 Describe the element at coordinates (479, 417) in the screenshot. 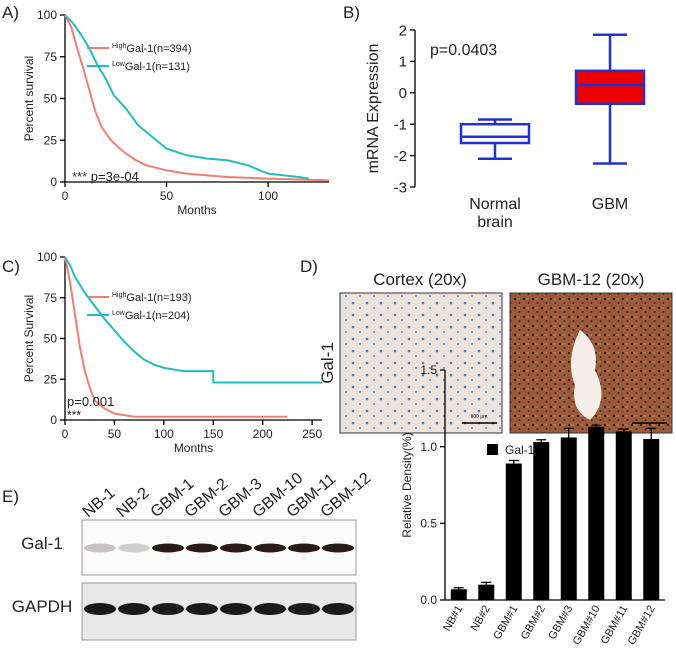

I see `scale-label: 100 μm` at that location.